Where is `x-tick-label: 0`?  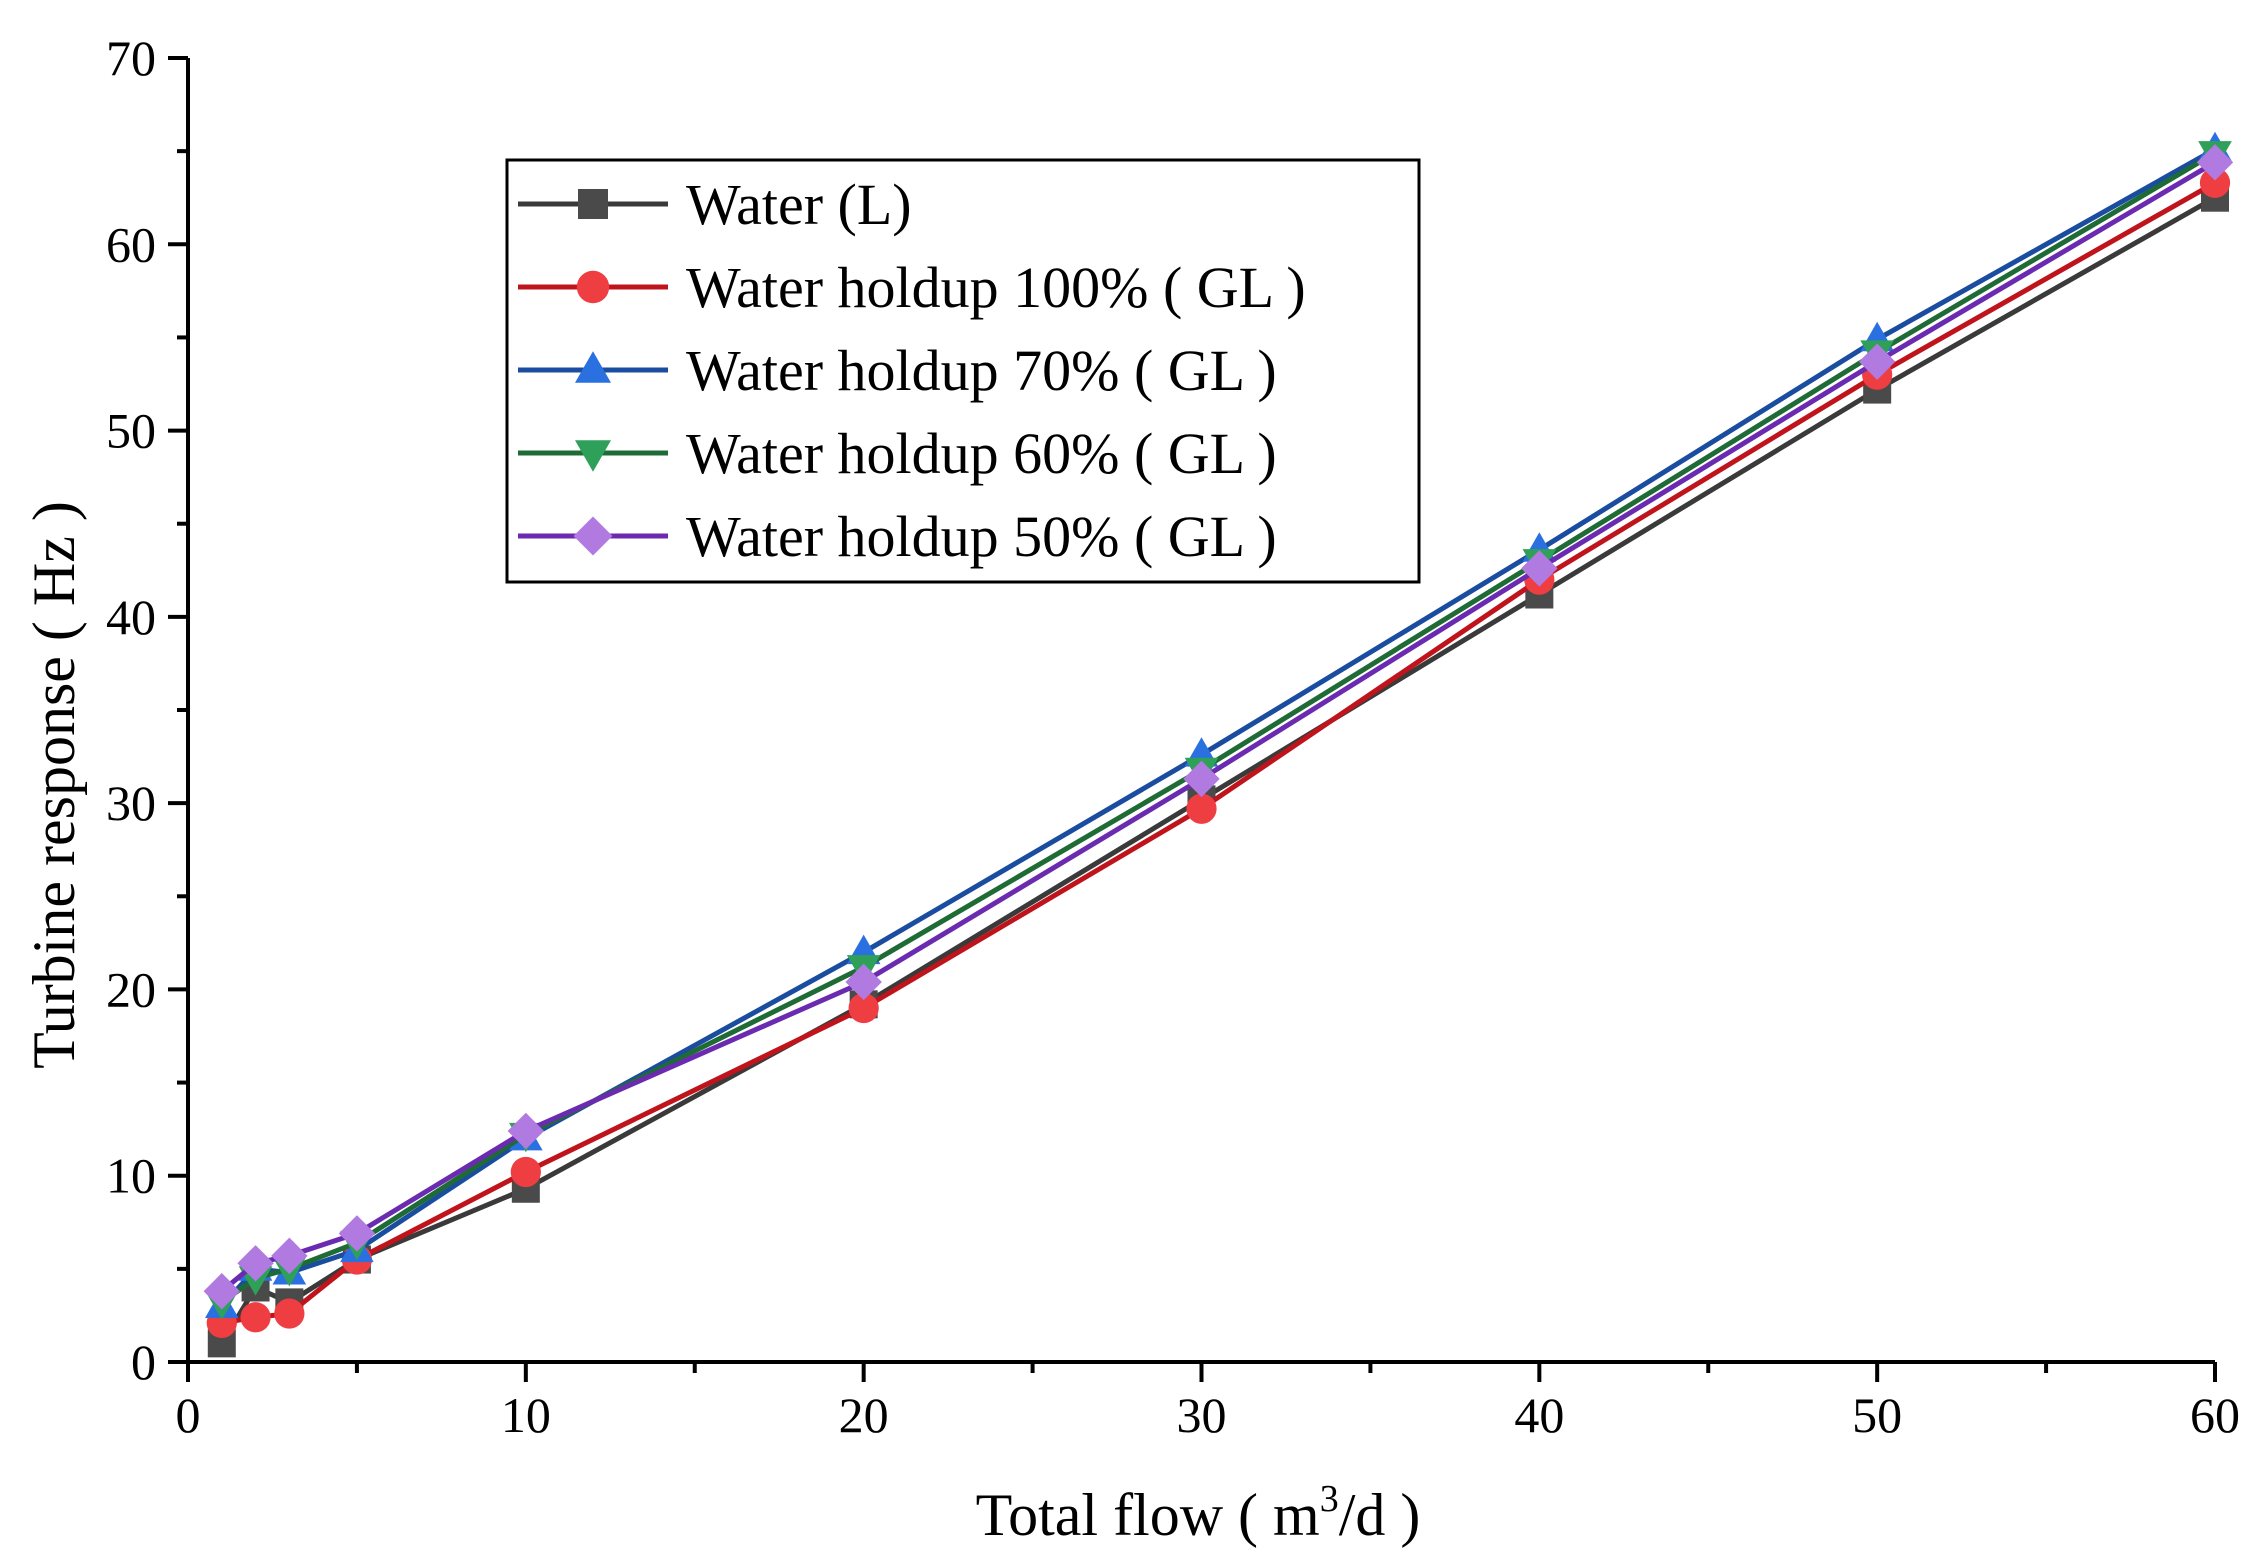 x-tick-label: 0 is located at coordinates (188, 1415).